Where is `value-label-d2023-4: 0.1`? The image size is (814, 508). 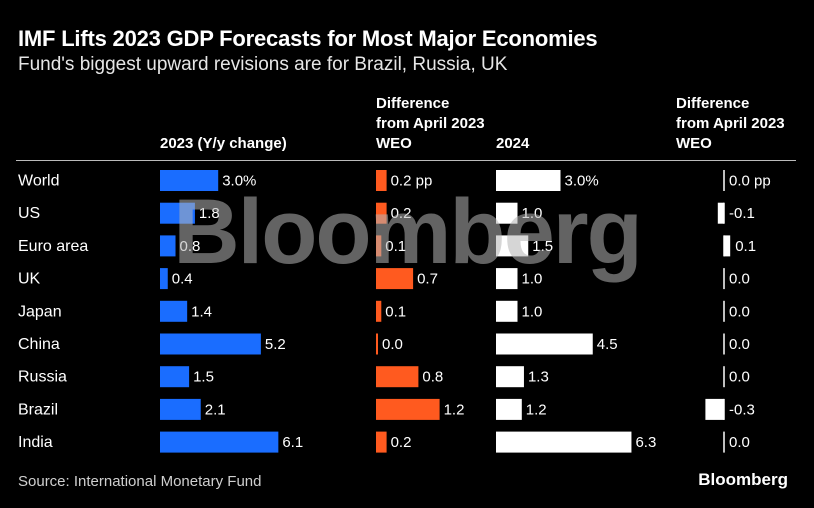 value-label-d2023-4: 0.1 is located at coordinates (395, 311).